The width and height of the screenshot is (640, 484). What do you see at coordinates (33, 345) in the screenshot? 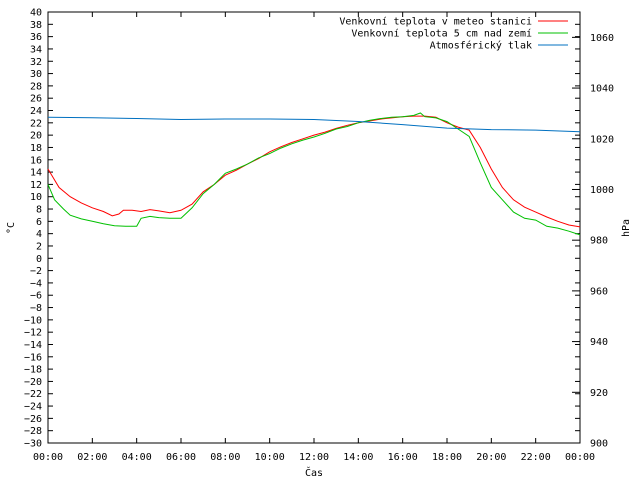
I see `y-left-tick-label: −14` at bounding box center [33, 345].